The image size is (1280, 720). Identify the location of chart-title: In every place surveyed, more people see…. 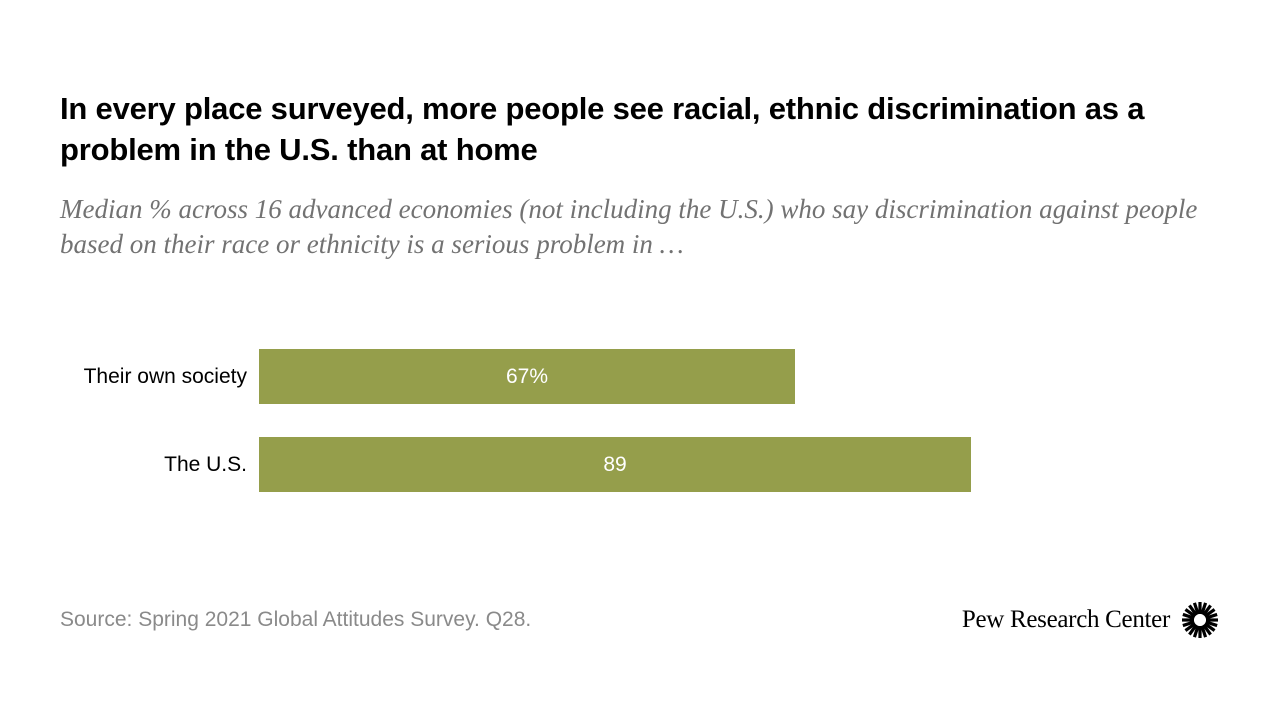
(602, 129).